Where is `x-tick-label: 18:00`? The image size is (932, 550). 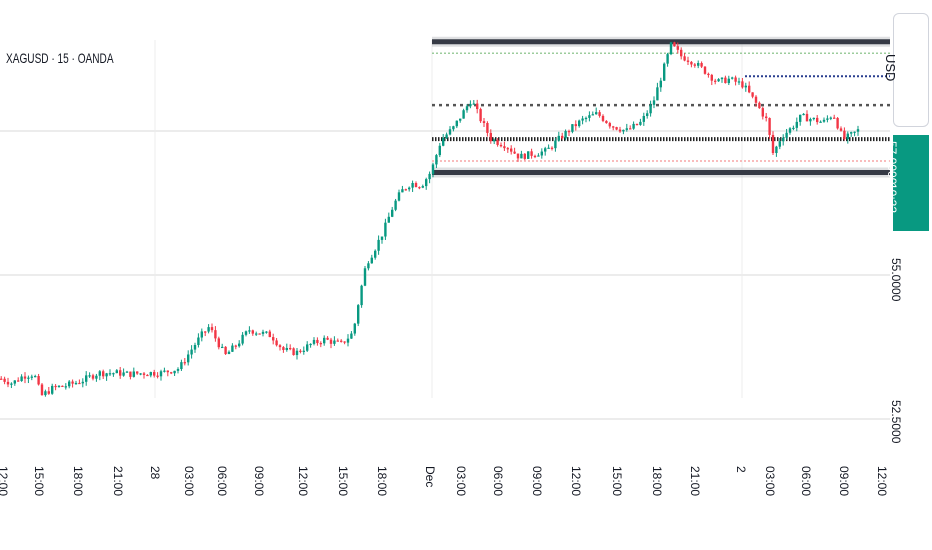
x-tick-label: 18:00 is located at coordinates (657, 481).